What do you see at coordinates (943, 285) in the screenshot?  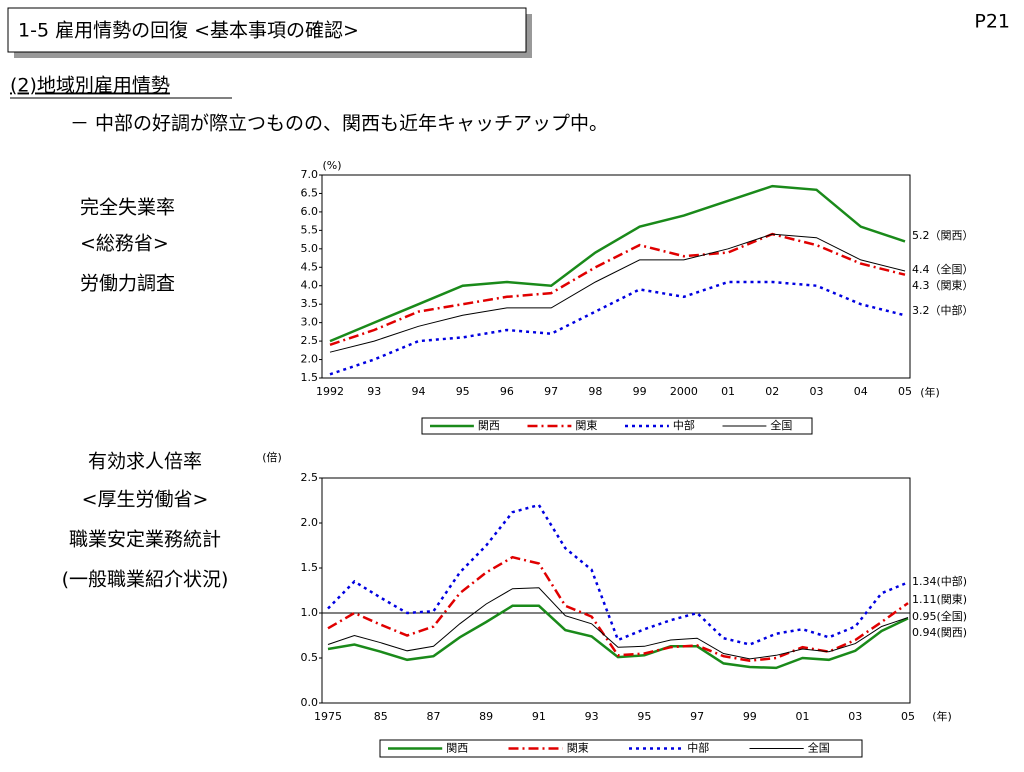 I see `end-label: 4.3（関東）` at bounding box center [943, 285].